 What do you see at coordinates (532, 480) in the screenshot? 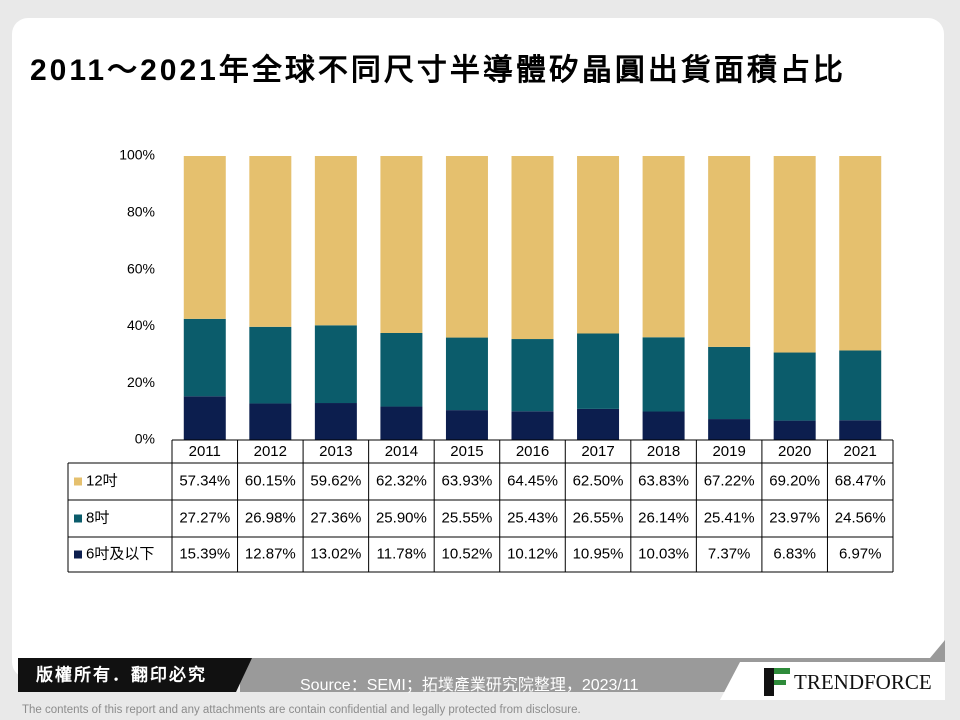
I see `value-label: 64.45%` at bounding box center [532, 480].